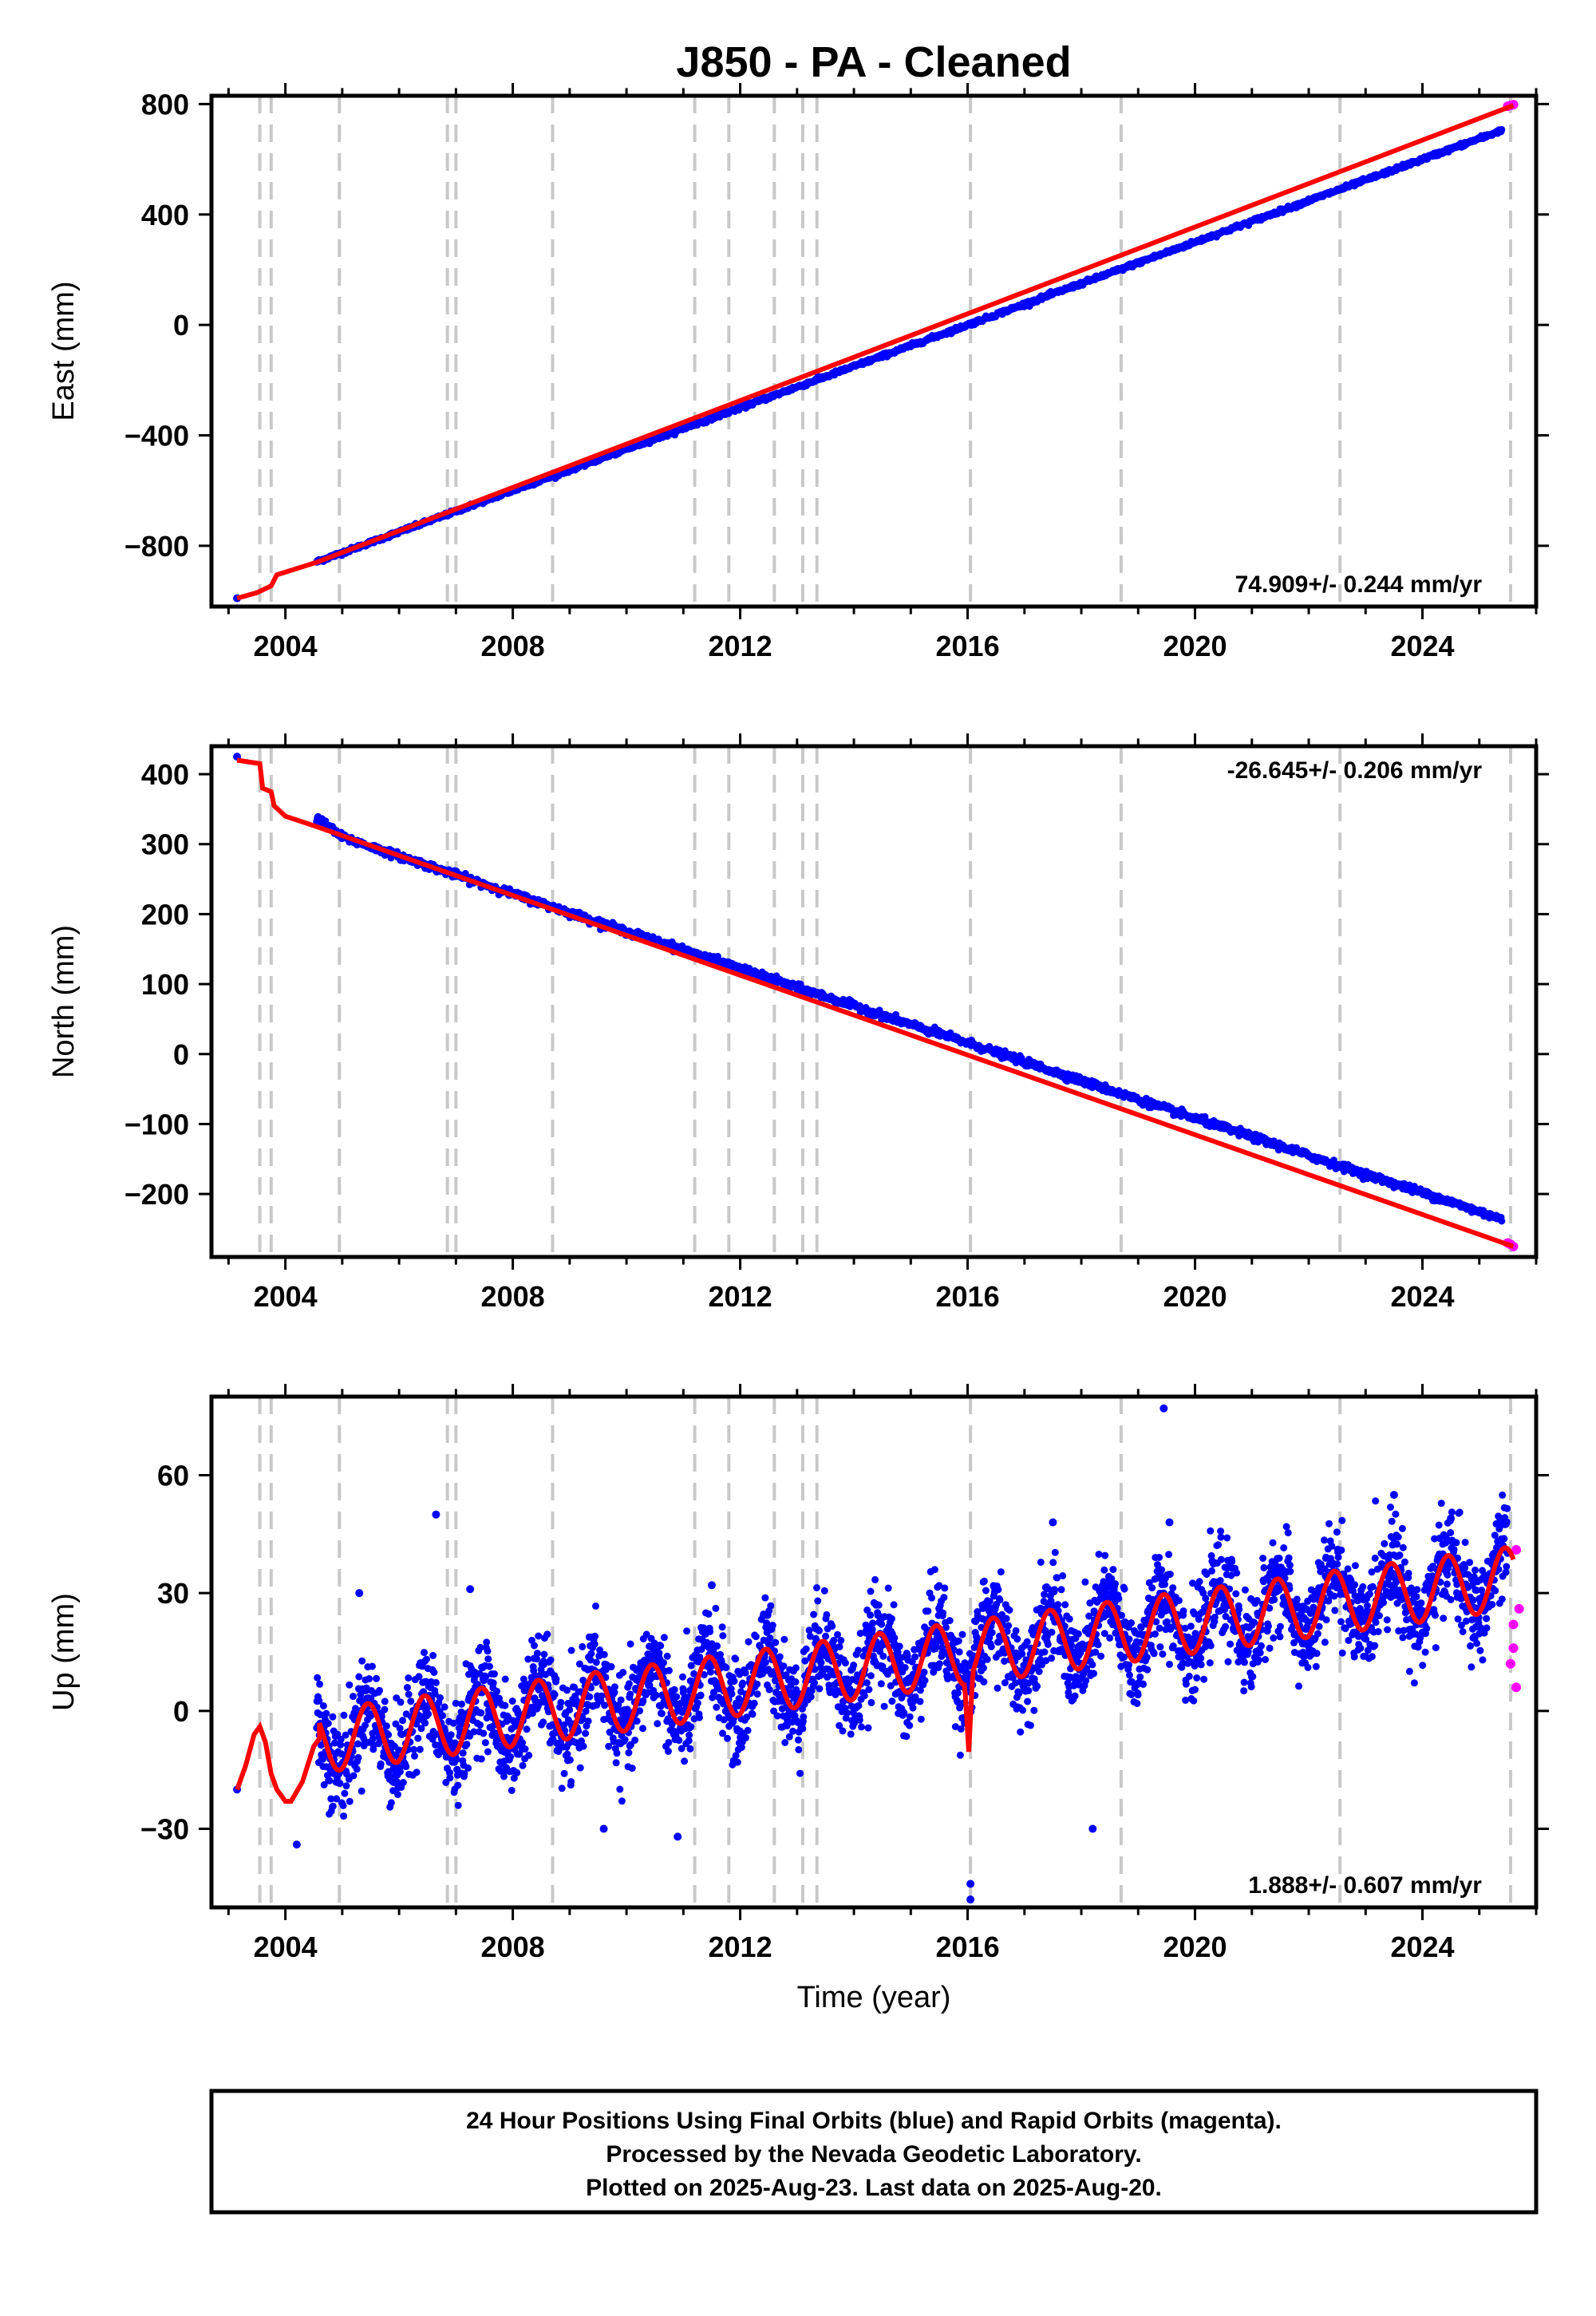  What do you see at coordinates (740, 646) in the screenshot?
I see `x-tick-label: 2012` at bounding box center [740, 646].